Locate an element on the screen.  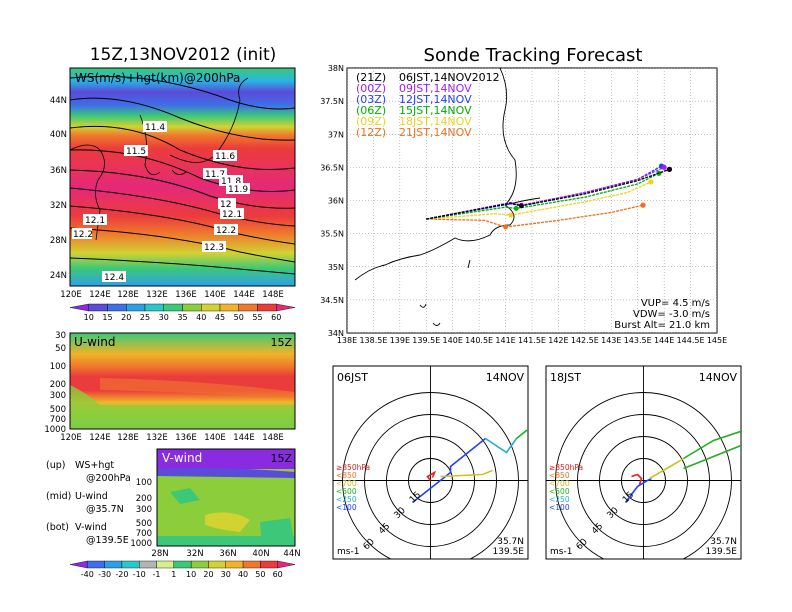
track-landing-point is located at coordinates (505, 227).